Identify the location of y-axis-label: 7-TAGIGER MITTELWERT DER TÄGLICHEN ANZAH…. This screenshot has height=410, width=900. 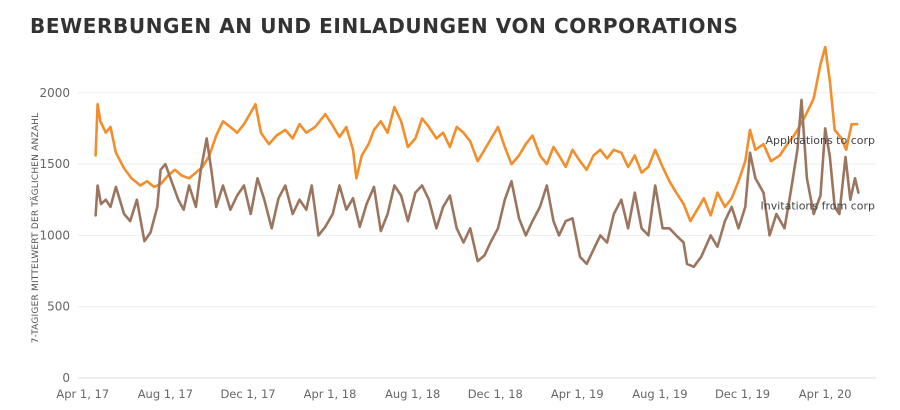
(35, 228).